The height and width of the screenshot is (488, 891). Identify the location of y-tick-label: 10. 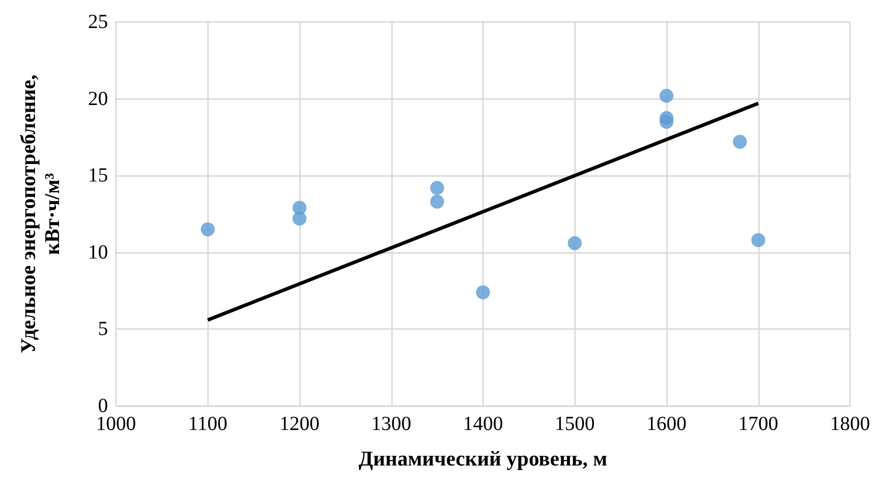
(98, 252).